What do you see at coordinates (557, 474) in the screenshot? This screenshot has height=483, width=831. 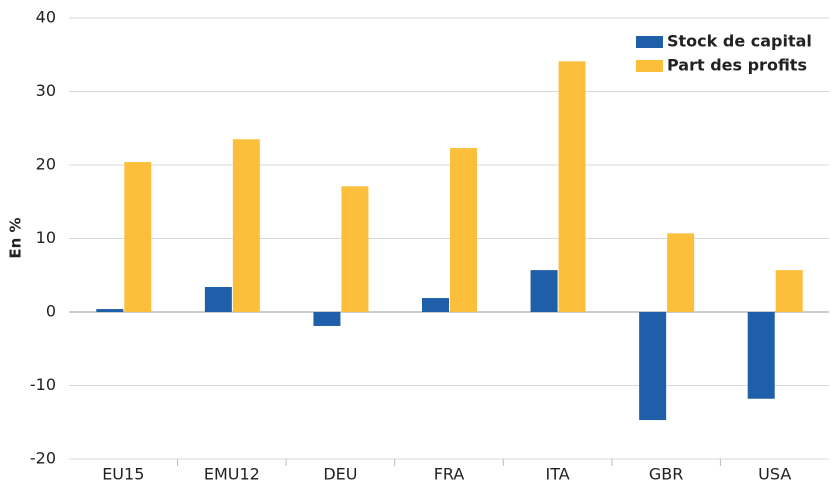 I see `x-tick-label: ITA` at bounding box center [557, 474].